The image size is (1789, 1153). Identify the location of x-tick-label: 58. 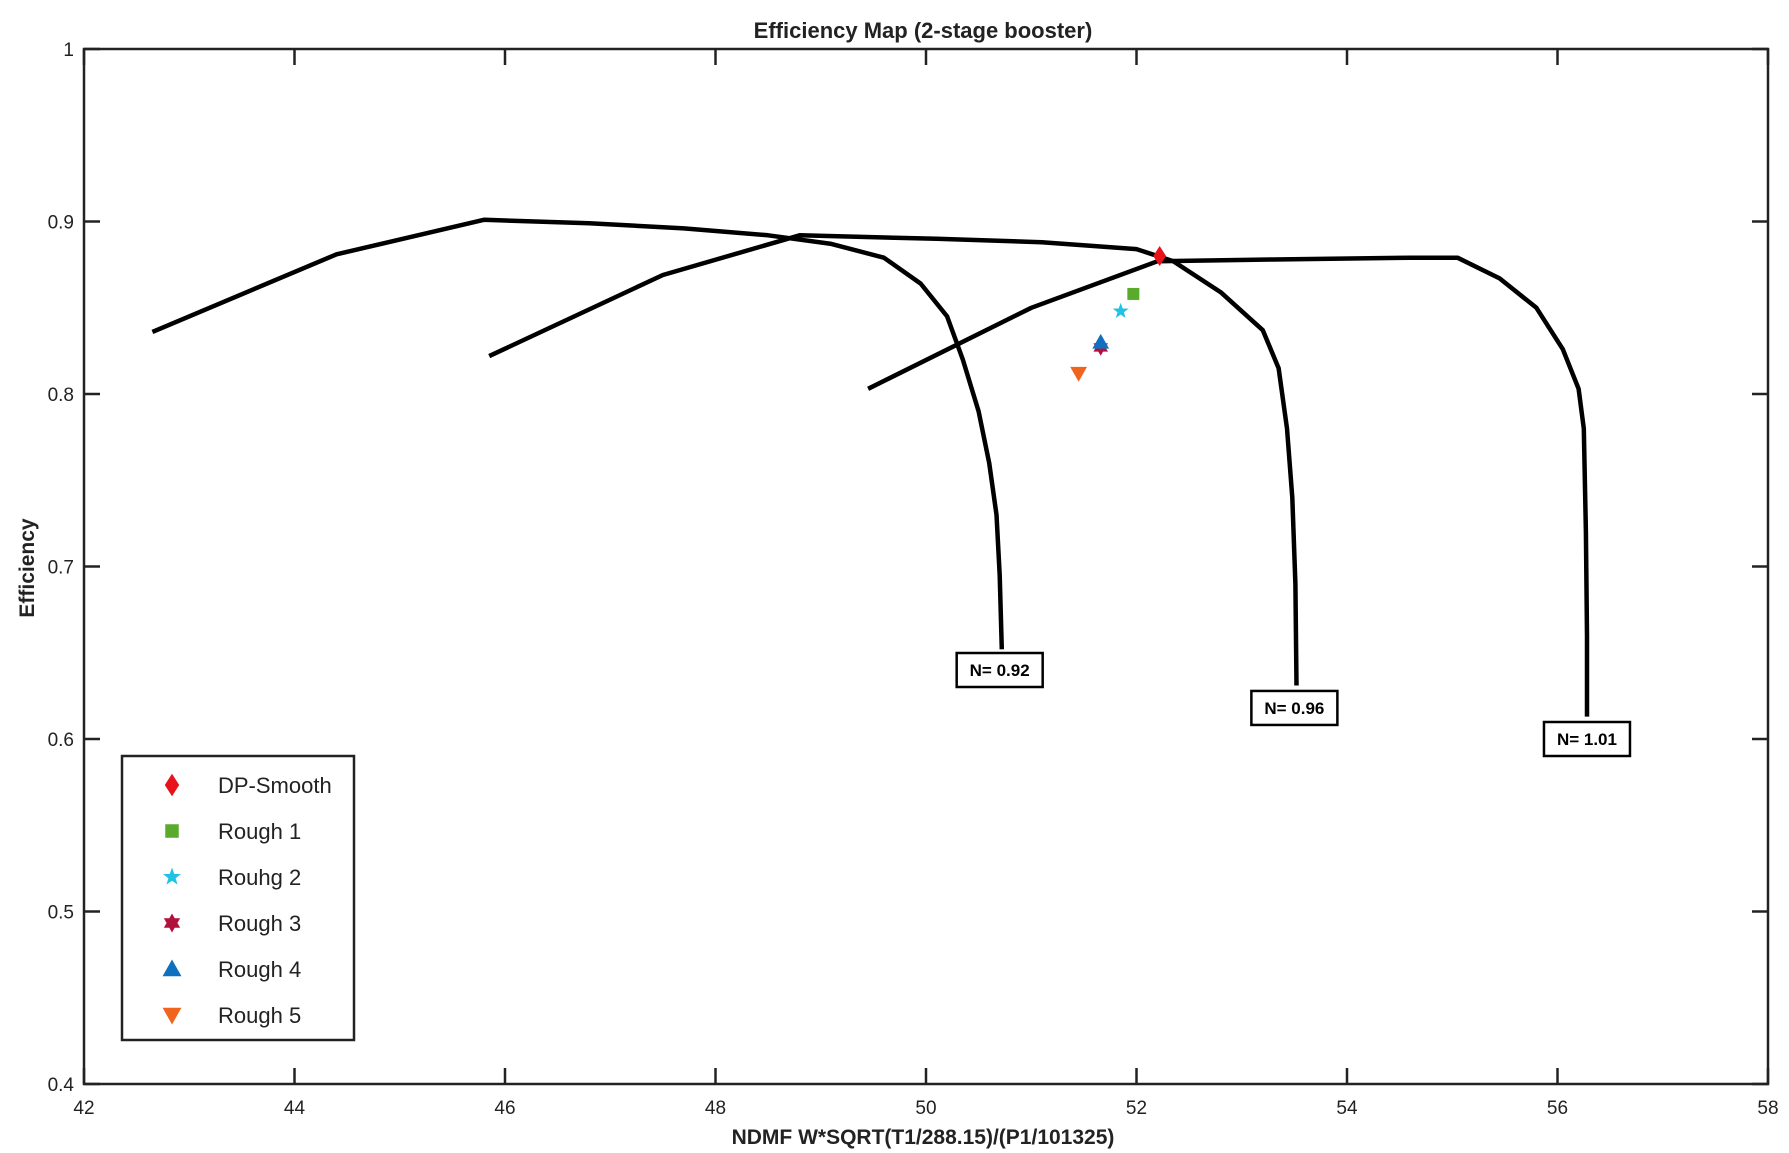
(1767, 1108).